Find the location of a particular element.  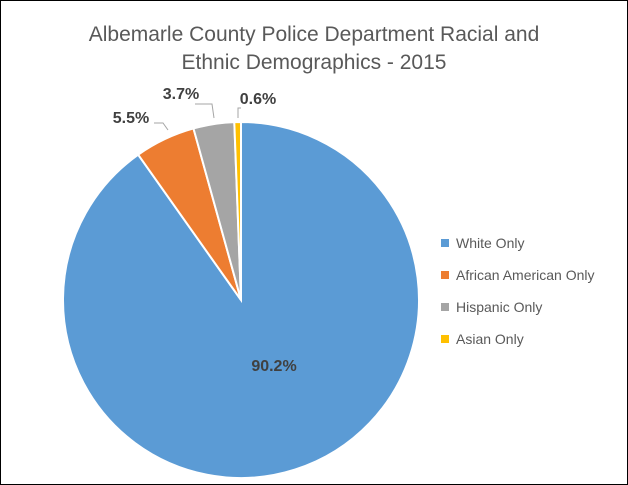

data-label: 3.7% is located at coordinates (181, 94).